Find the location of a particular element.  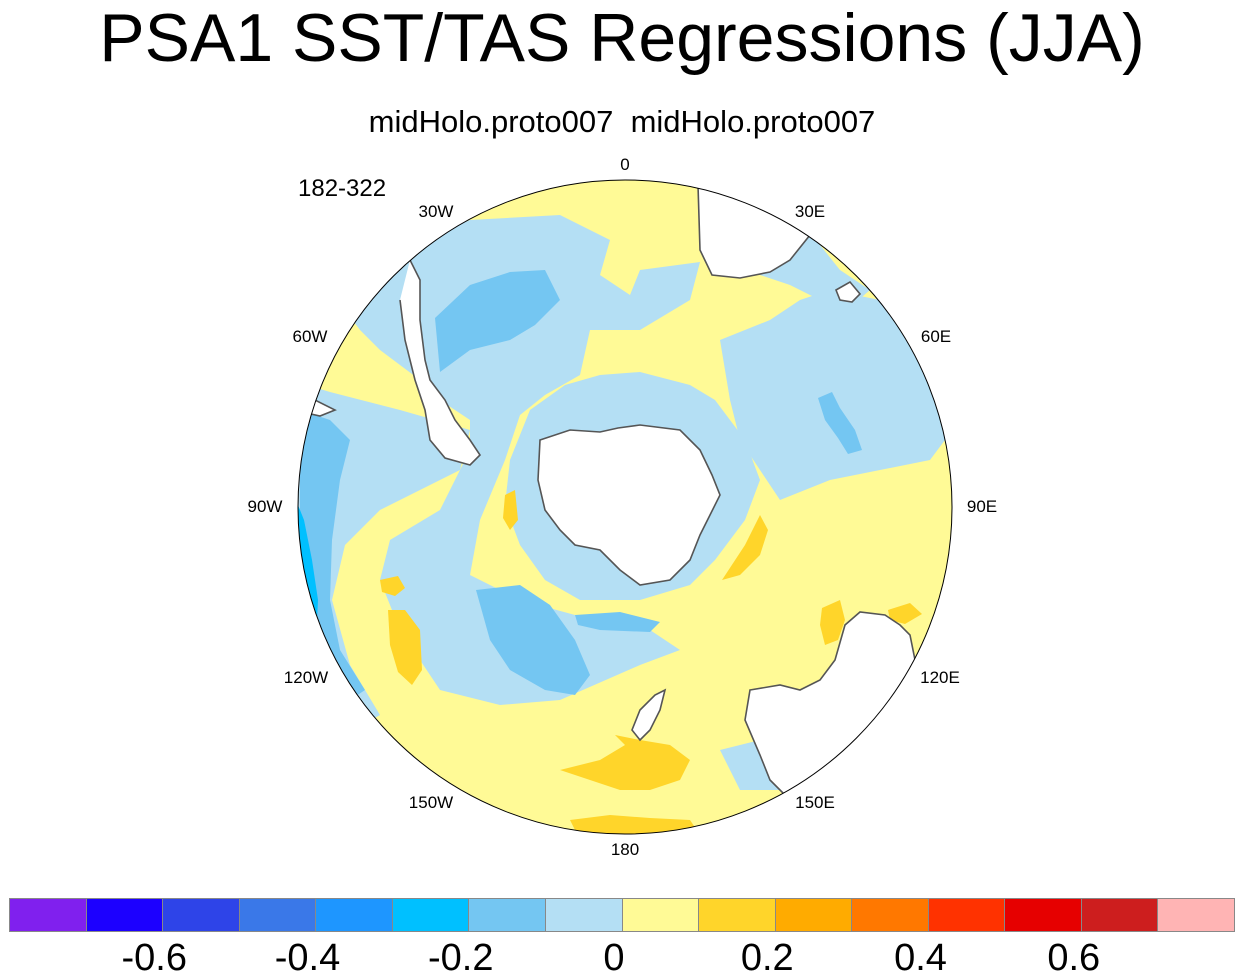

colorbar is located at coordinates (622, 915).